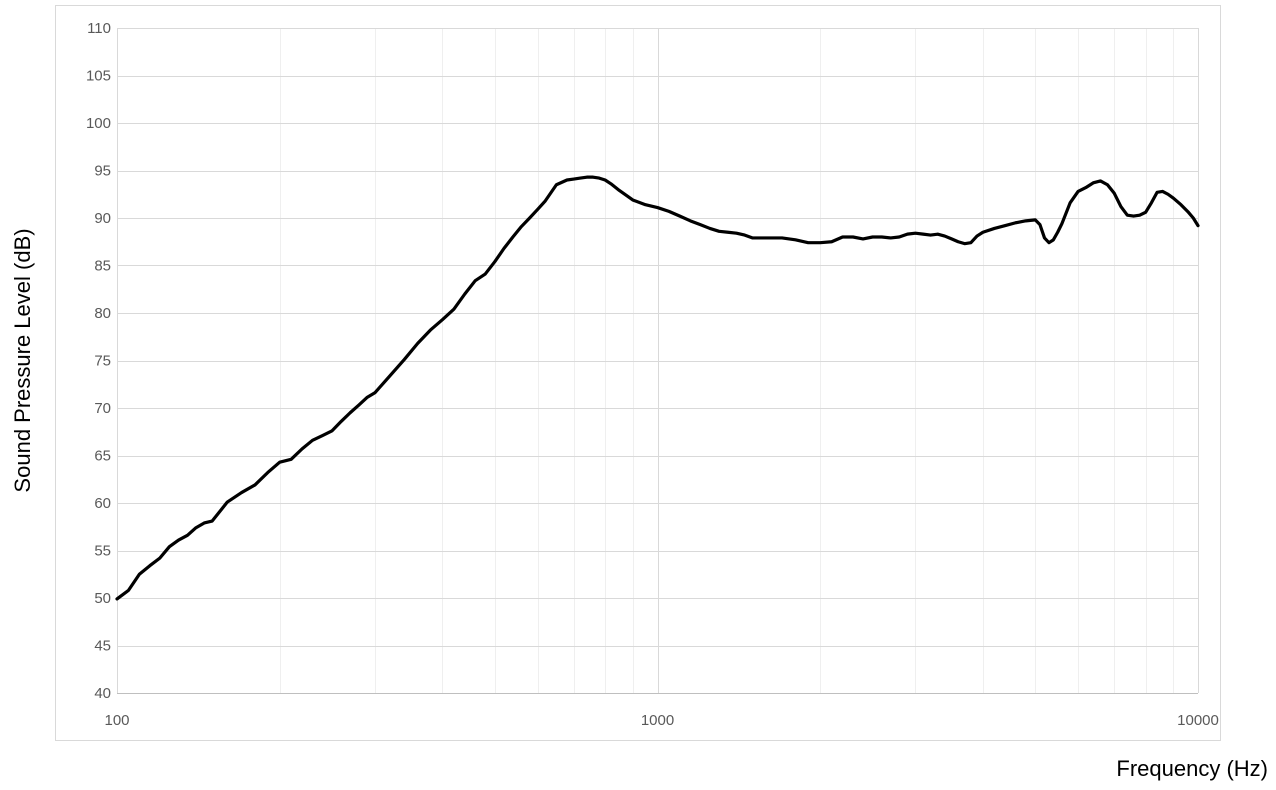 The image size is (1276, 790). I want to click on y-tick-label: 85, so click(102, 266).